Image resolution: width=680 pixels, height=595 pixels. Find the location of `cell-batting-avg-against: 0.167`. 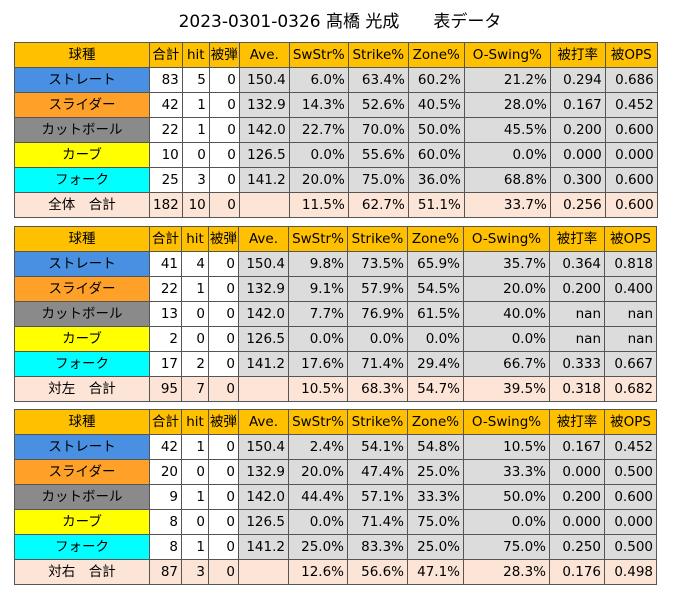

cell-batting-avg-against: 0.167 is located at coordinates (577, 105).